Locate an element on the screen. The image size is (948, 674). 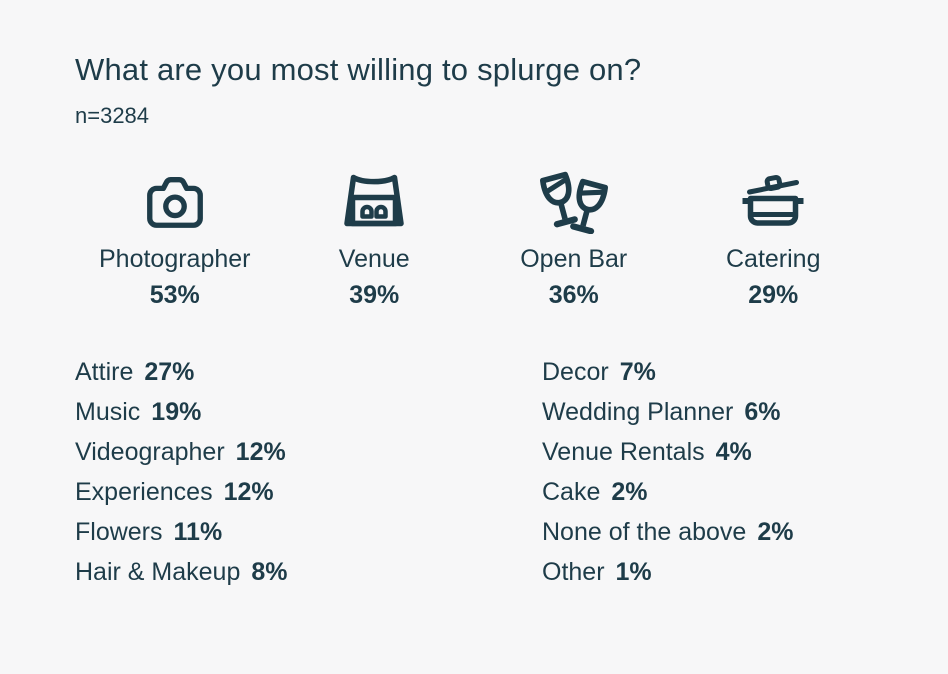
featured-open-bar: Open Bar 36% is located at coordinates (574, 236).